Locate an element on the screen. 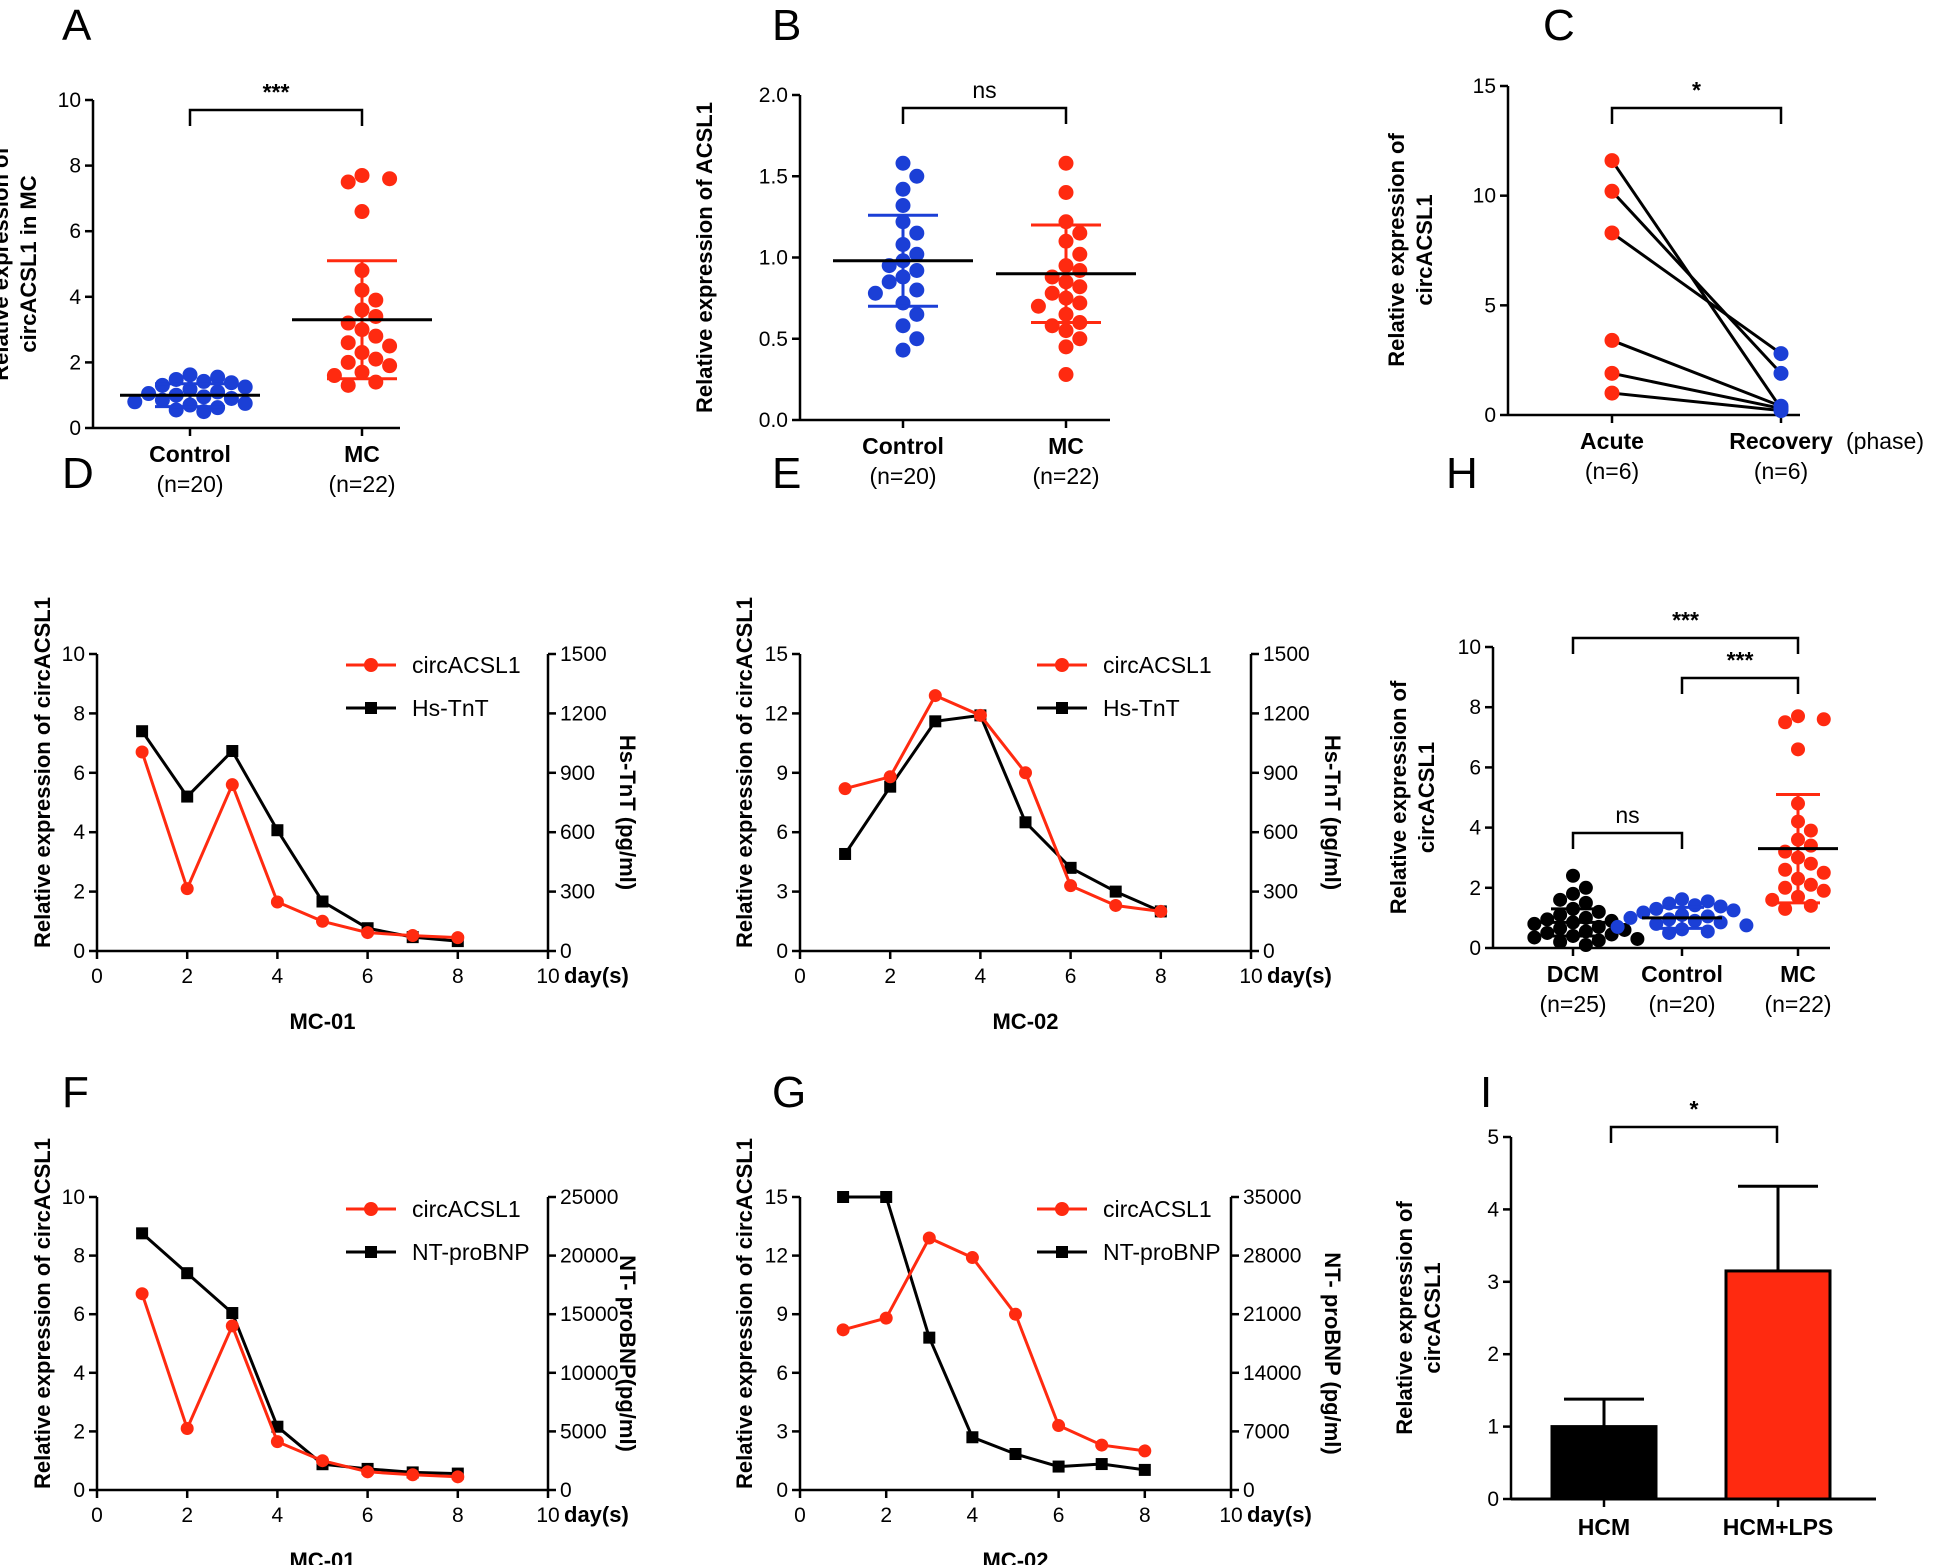  panel-h-category-label: MC is located at coordinates (1798, 974).